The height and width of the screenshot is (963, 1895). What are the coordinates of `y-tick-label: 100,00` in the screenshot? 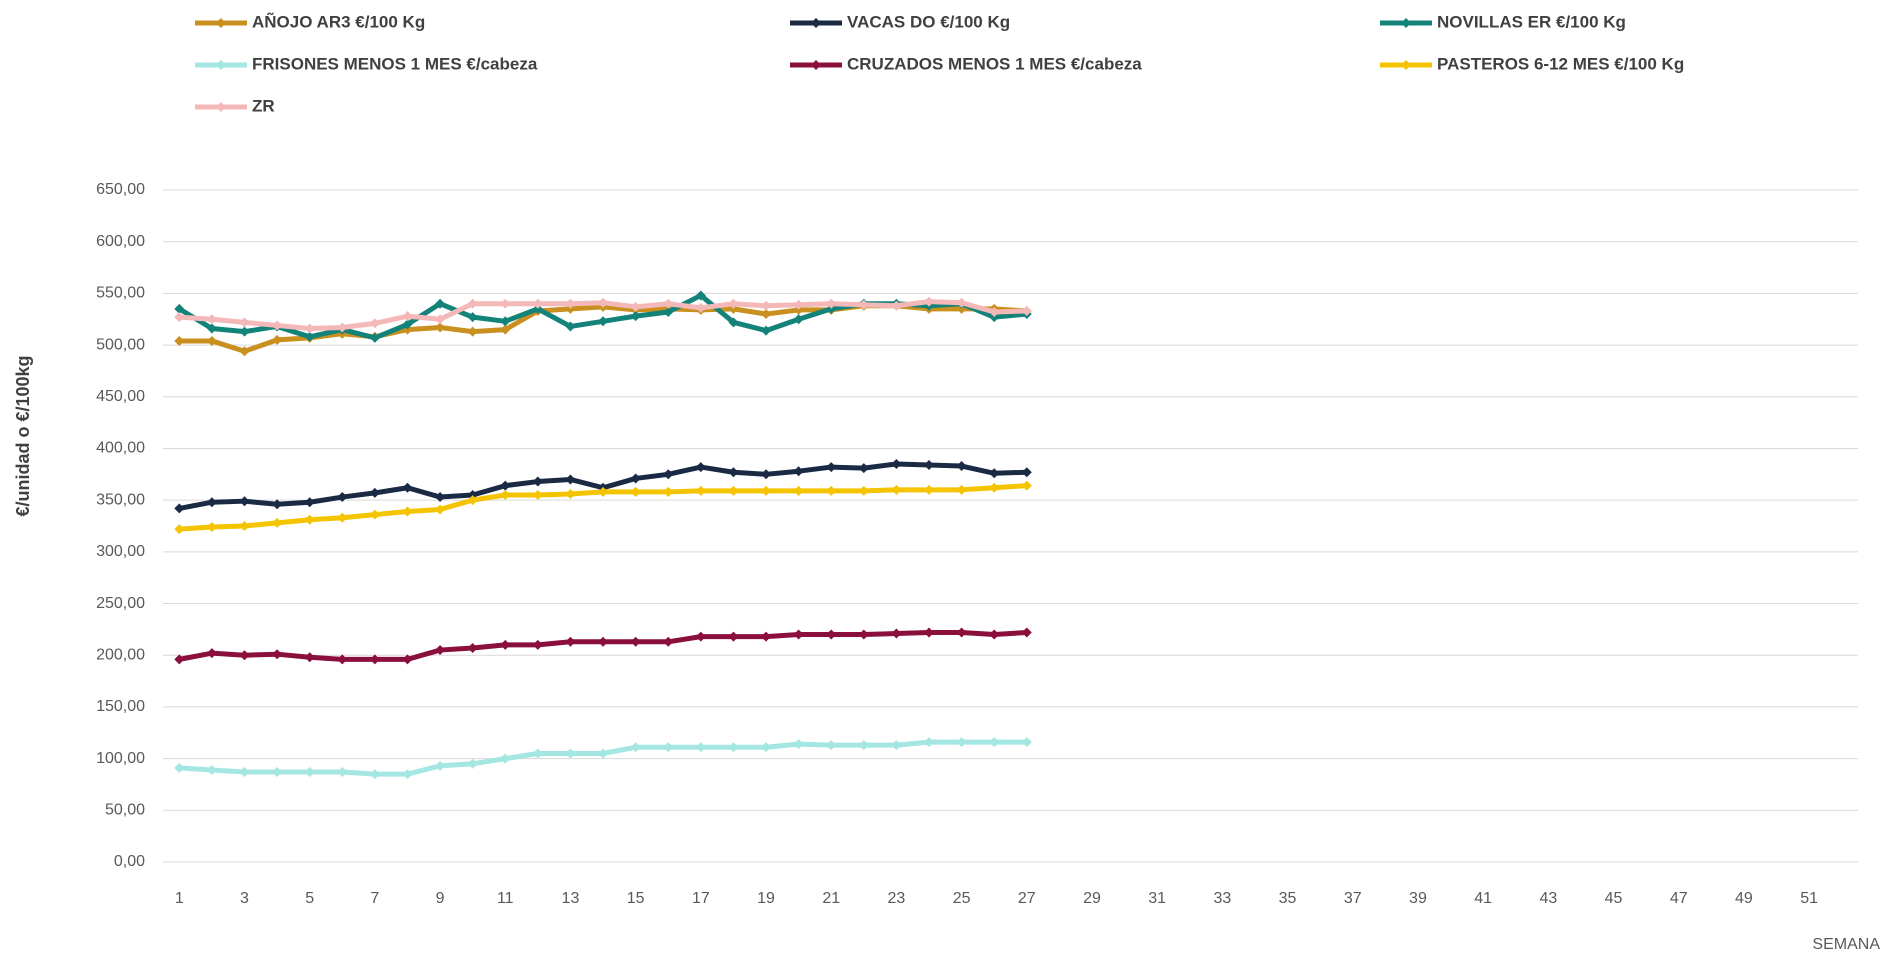 It's located at (120, 758).